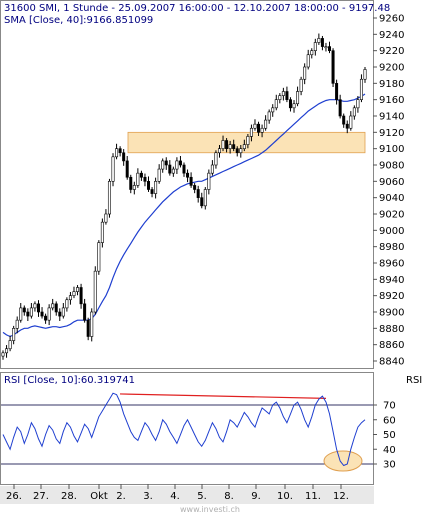  I want to click on price-tick-label: 9000, so click(391, 231).